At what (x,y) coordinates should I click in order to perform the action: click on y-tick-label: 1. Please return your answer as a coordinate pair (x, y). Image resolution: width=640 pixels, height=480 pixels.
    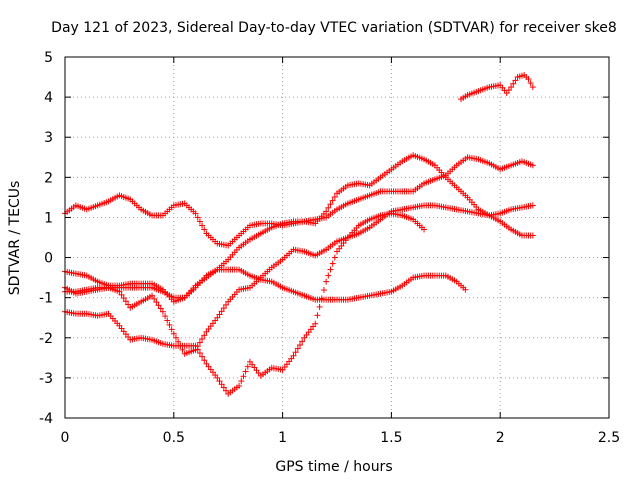
    Looking at the image, I should click on (48, 218).